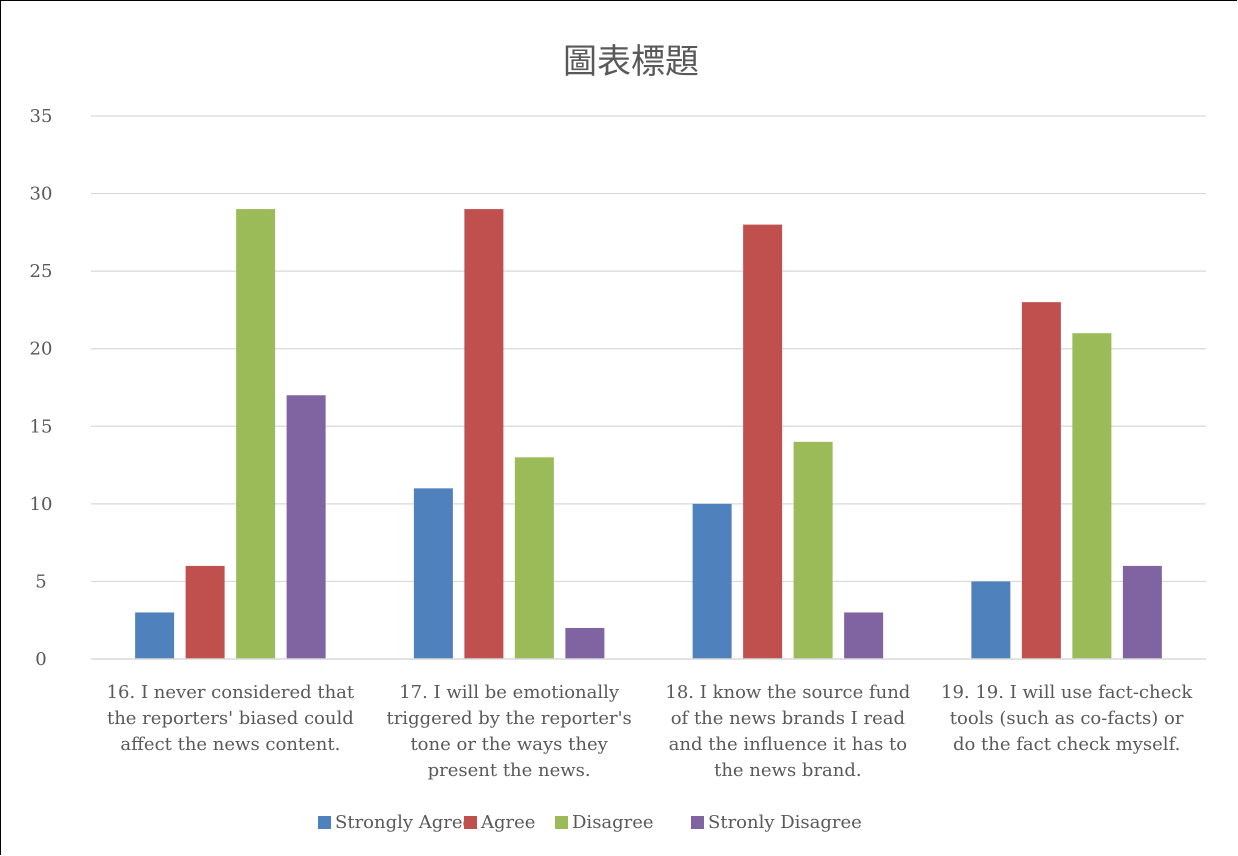 The width and height of the screenshot is (1238, 856). I want to click on x-category-label: affect the news content., so click(230, 744).